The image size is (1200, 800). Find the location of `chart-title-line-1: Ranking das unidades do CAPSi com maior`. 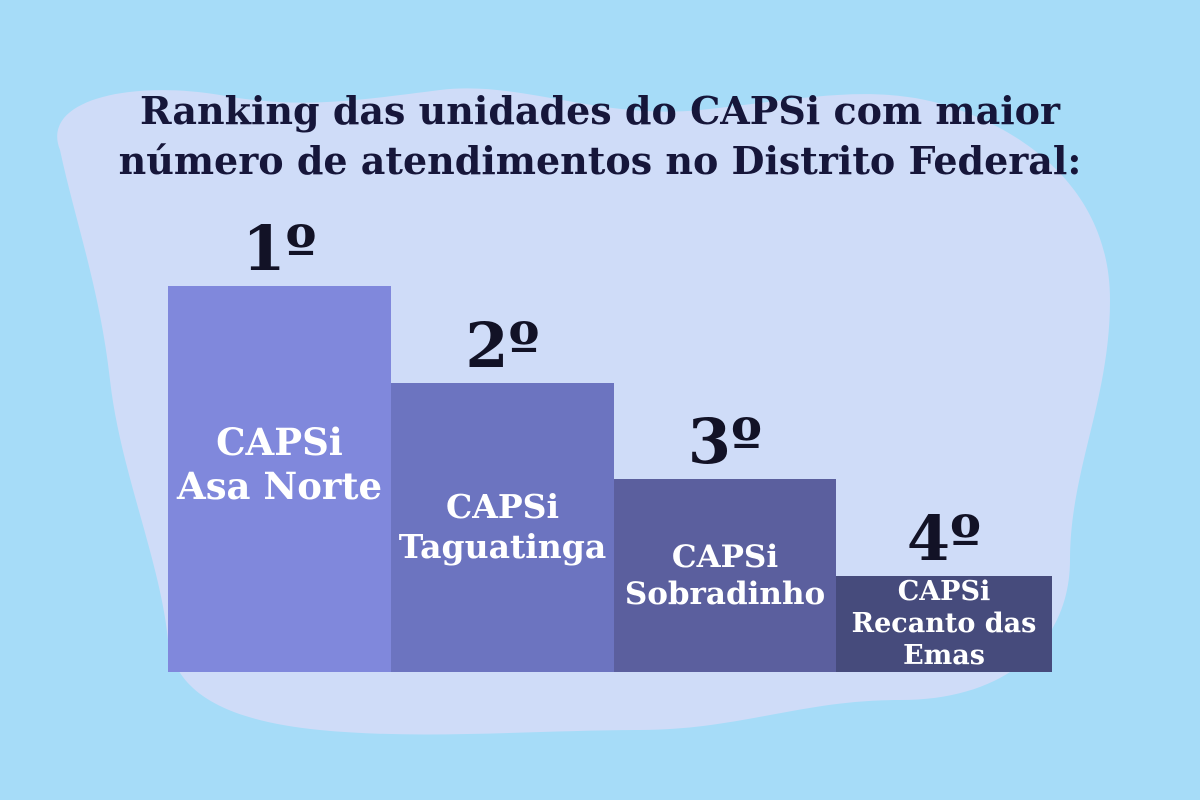

chart-title-line-1: Ranking das unidades do CAPSi com maior is located at coordinates (600, 110).